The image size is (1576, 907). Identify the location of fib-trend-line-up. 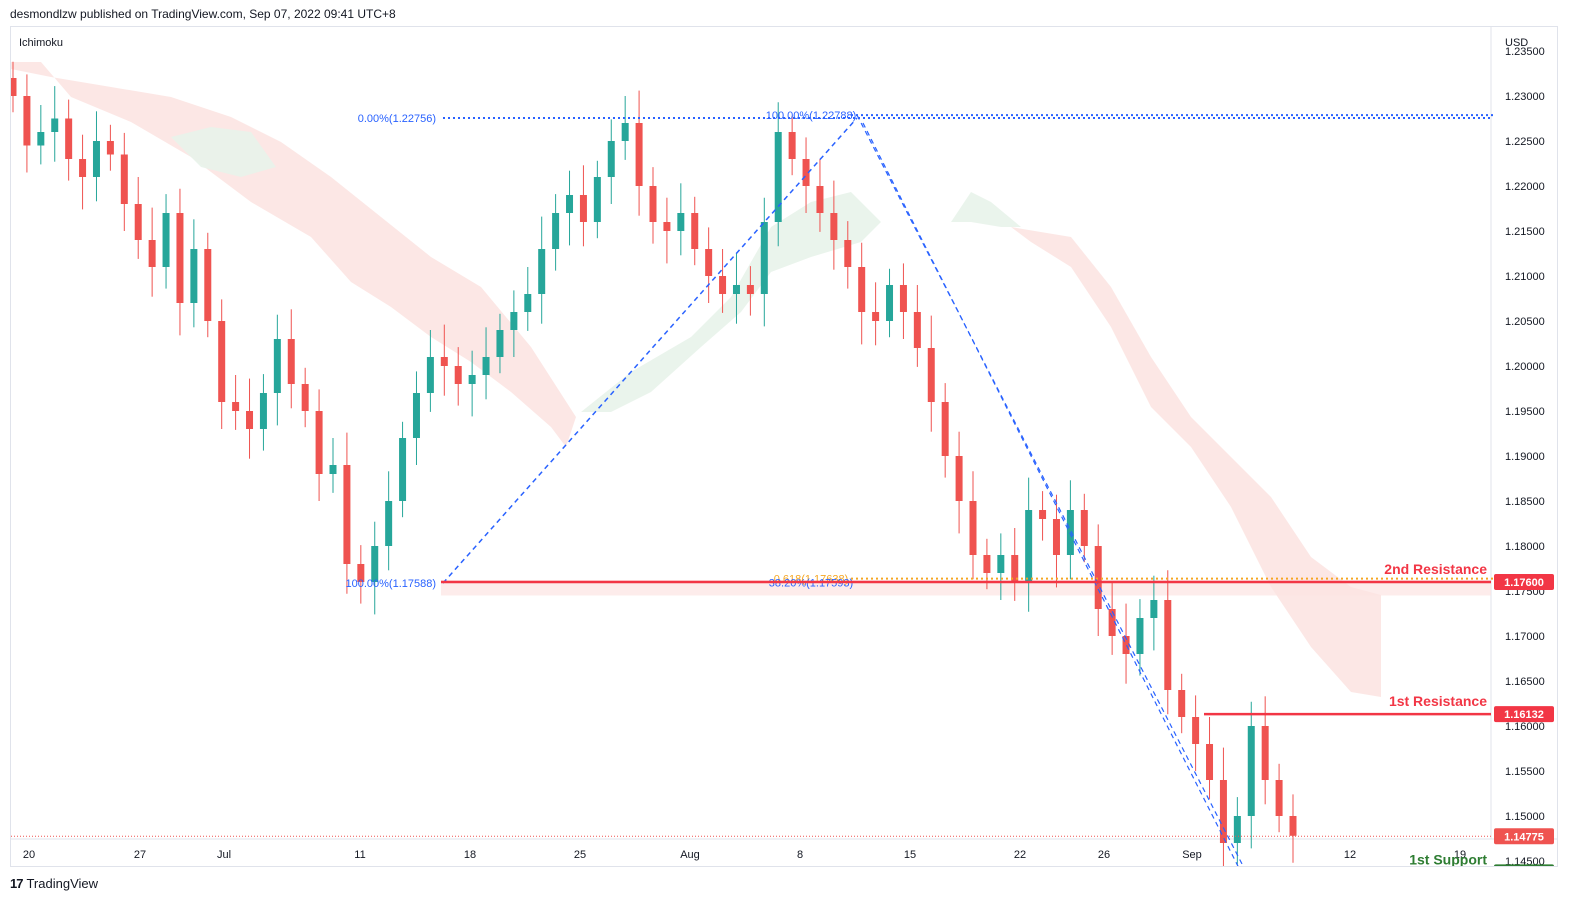
(650, 350).